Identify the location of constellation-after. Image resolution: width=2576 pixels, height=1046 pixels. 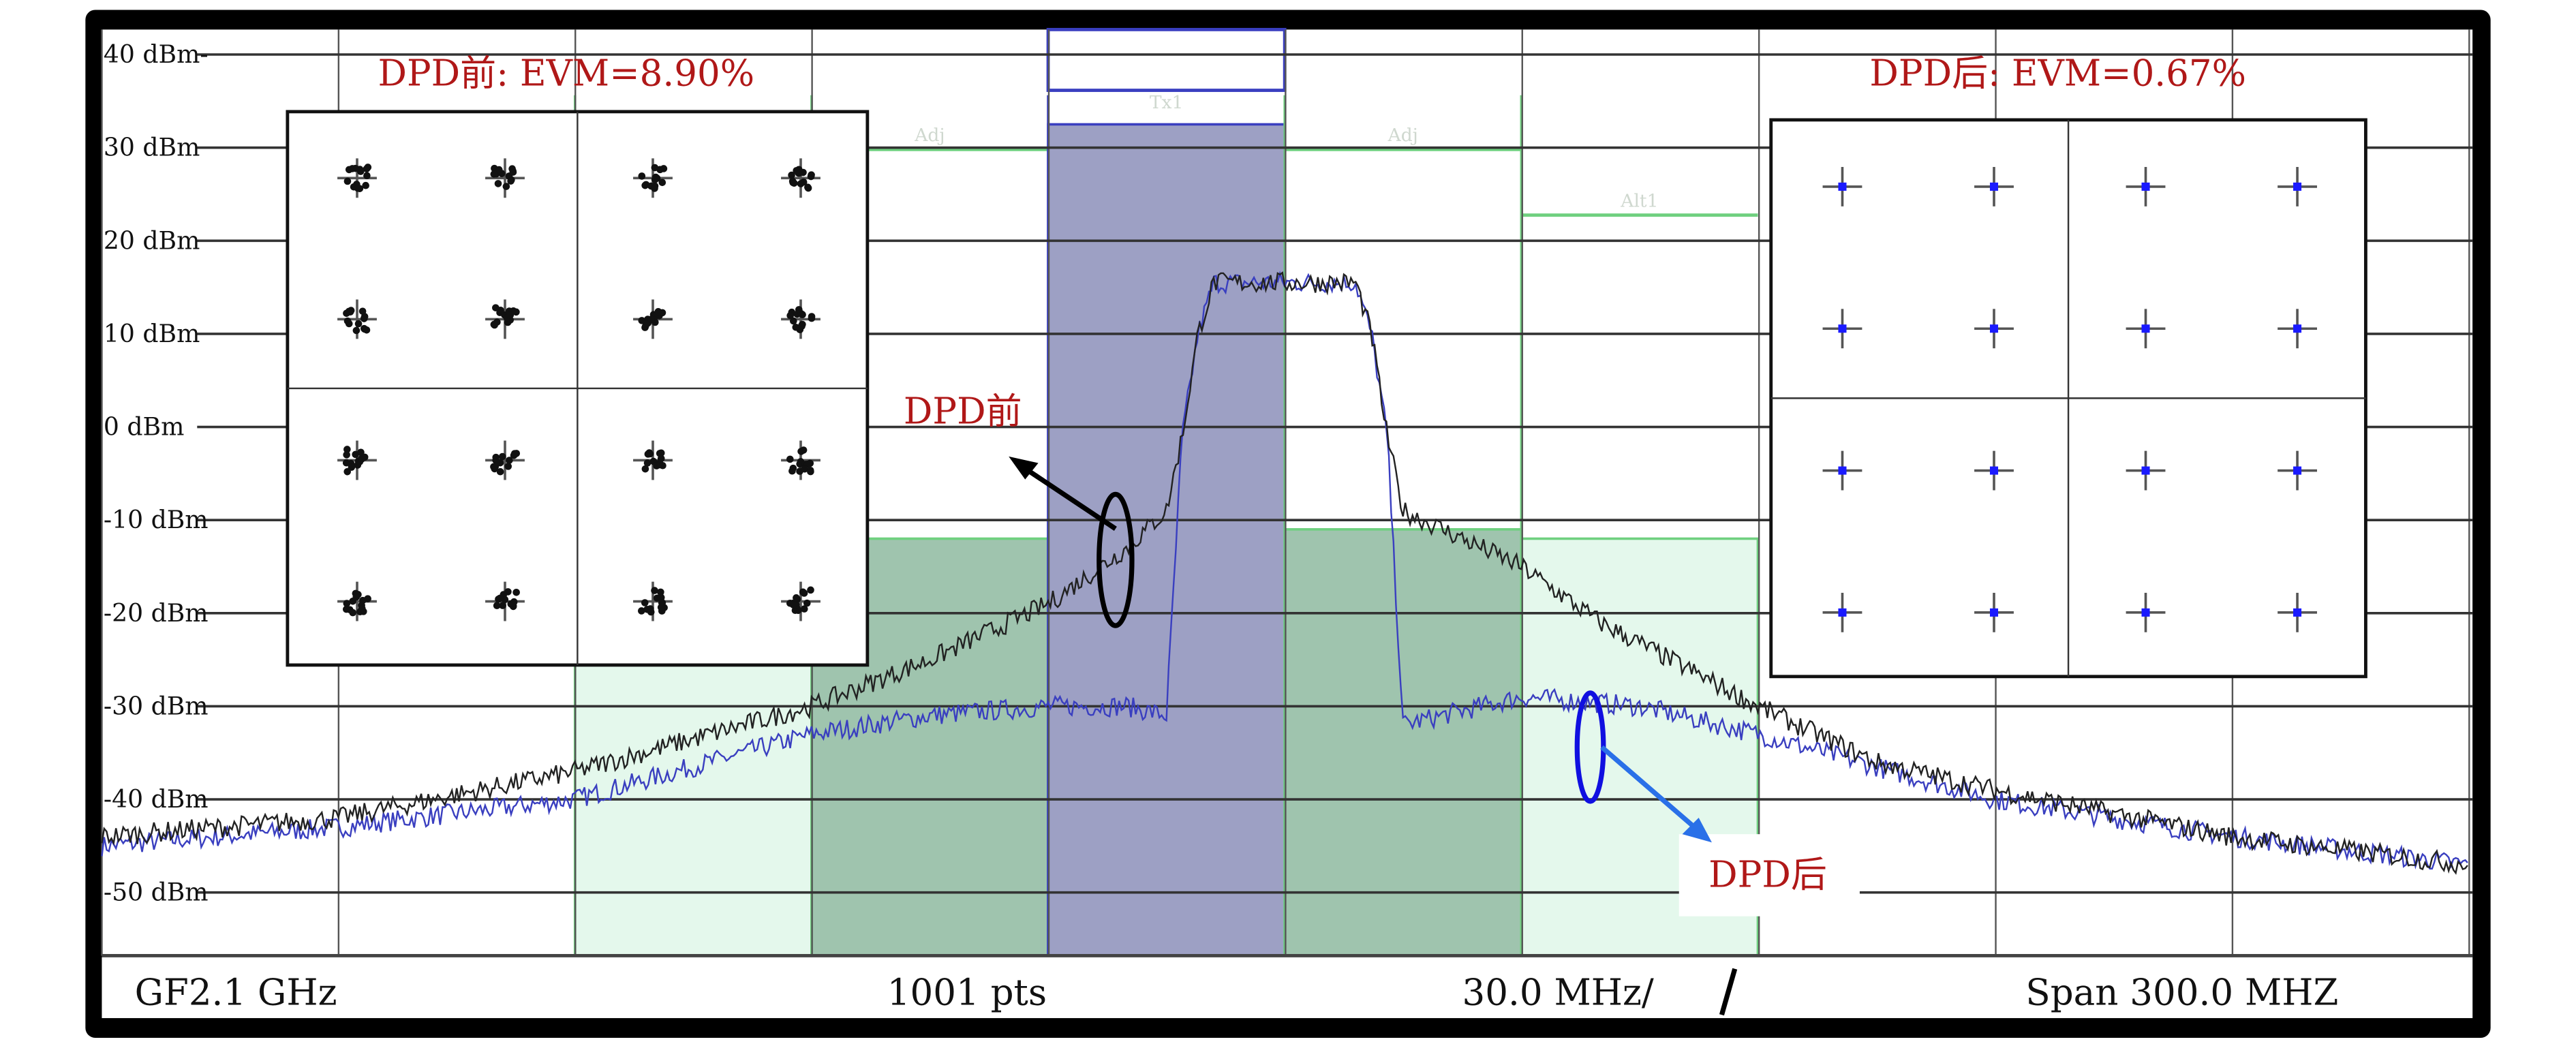
(2068, 398).